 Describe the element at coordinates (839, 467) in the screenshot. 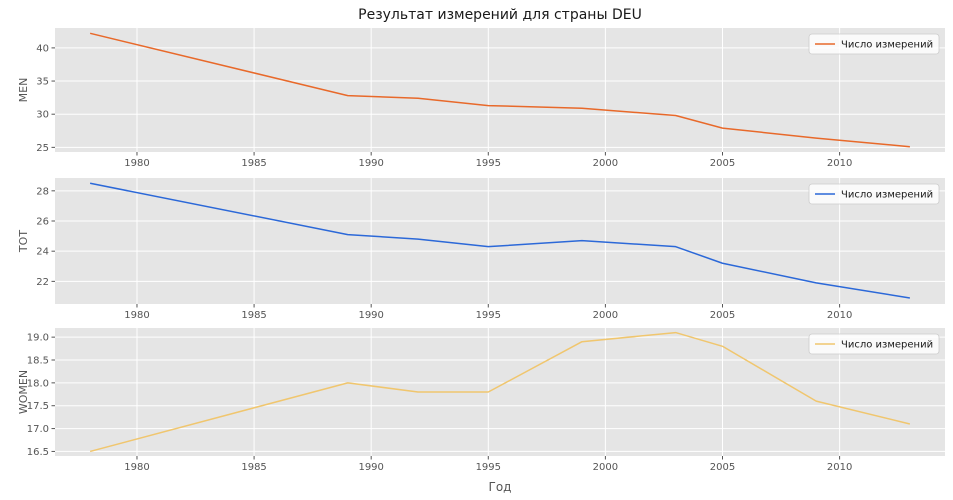

I see `women-x-tick-label: 2010` at that location.